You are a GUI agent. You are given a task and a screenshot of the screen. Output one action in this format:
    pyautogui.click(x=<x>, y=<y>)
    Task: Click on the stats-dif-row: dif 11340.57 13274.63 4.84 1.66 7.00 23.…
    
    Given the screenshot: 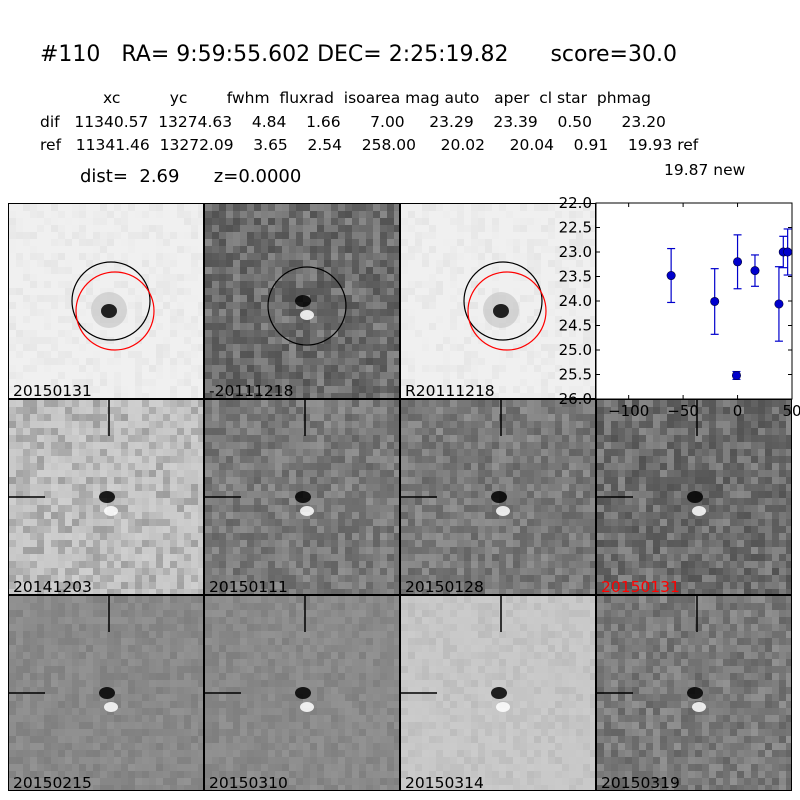 What is the action you would take?
    pyautogui.click(x=353, y=122)
    